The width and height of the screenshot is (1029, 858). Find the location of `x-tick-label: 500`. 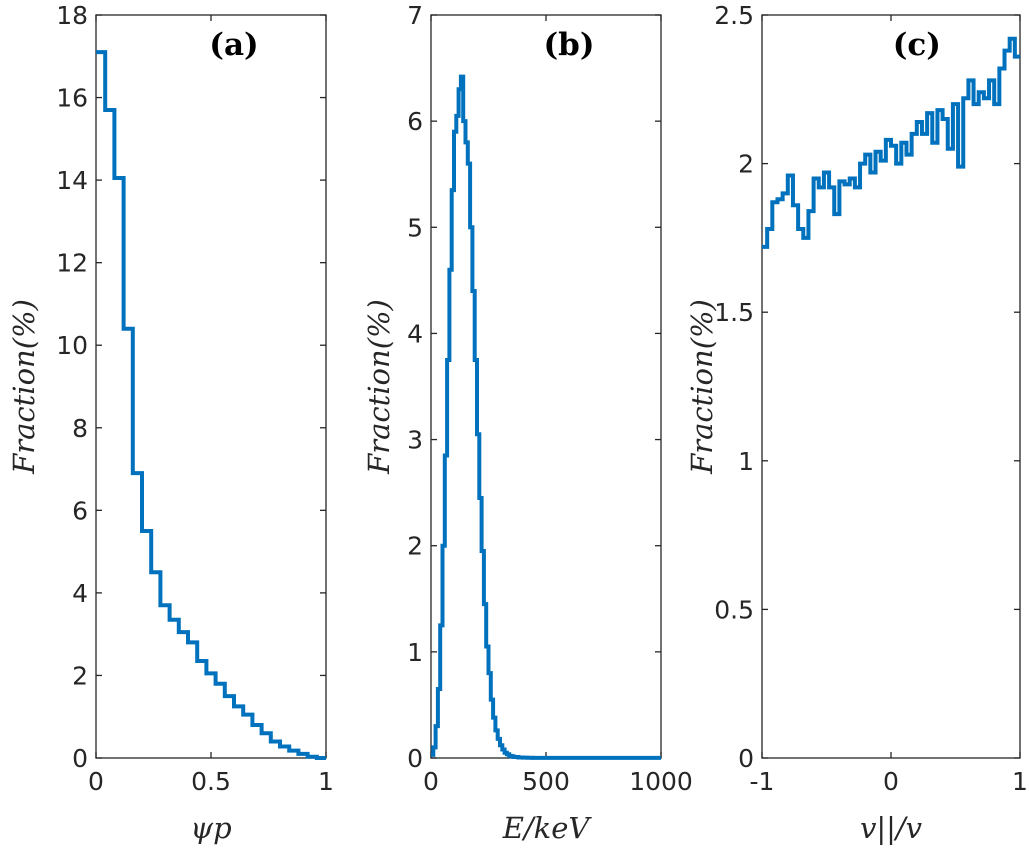

x-tick-label: 500 is located at coordinates (546, 781).